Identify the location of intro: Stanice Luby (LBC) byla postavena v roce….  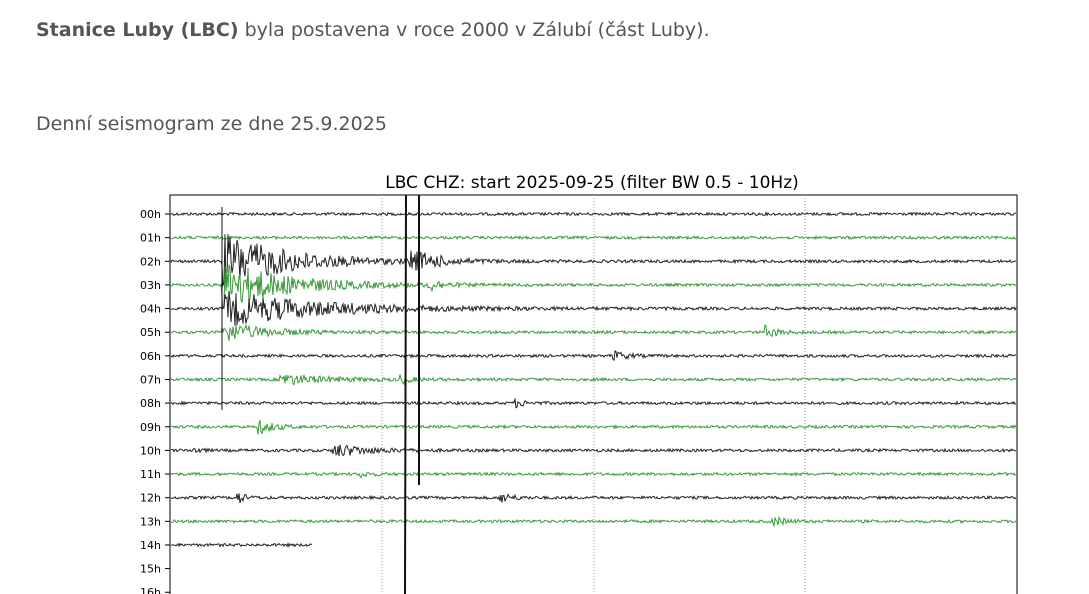
(373, 30).